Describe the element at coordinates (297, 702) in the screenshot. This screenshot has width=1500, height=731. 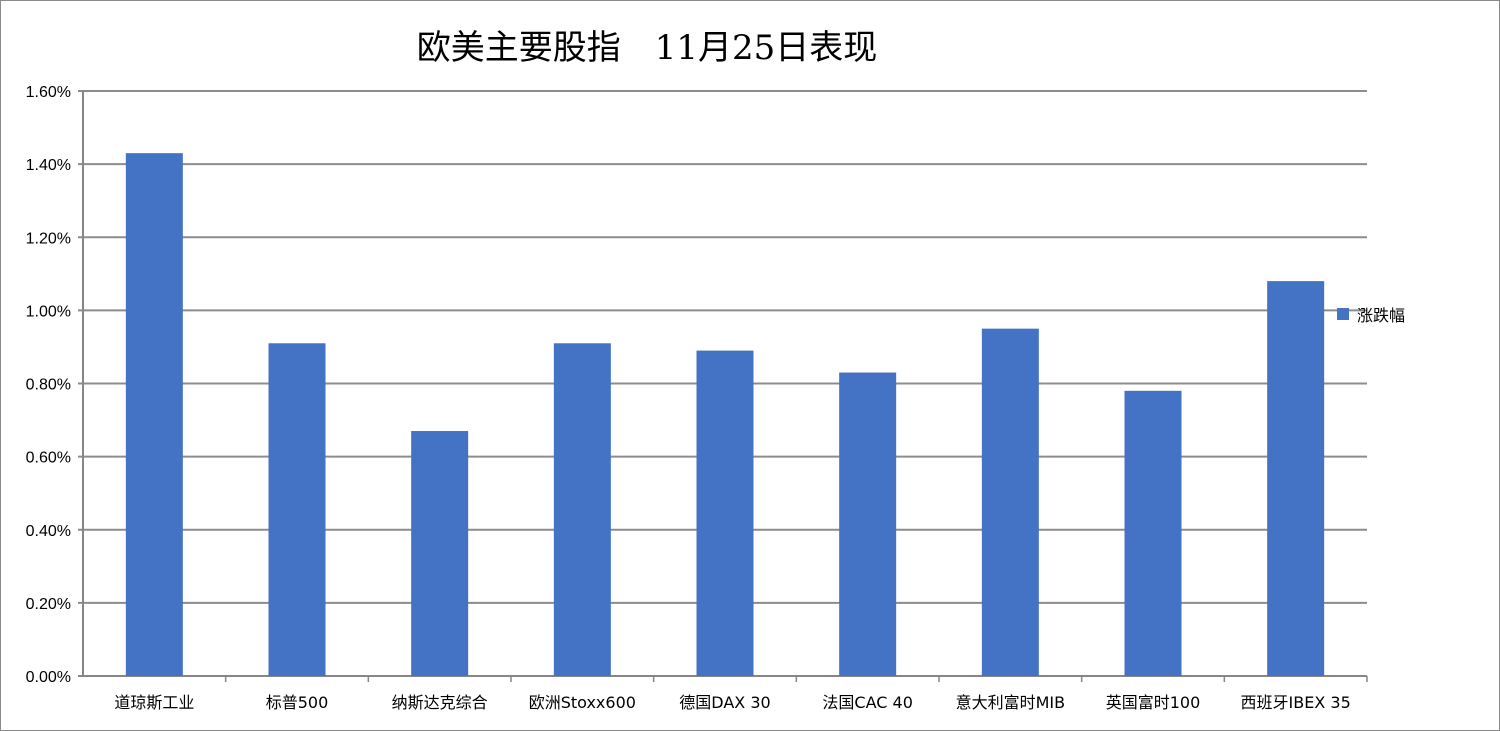
I see `x-tick-label: 标普500` at that location.